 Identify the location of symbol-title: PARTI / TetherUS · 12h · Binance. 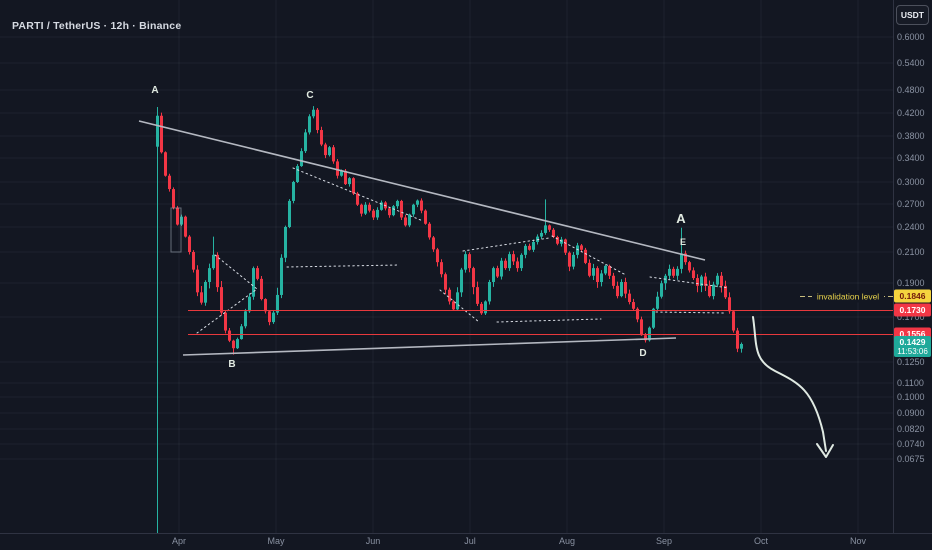
(97, 26).